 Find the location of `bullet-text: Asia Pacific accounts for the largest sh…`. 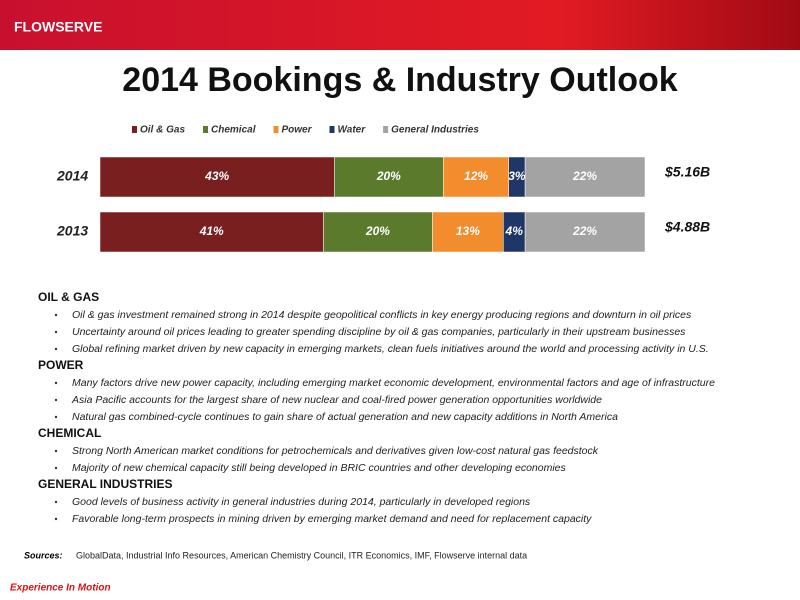

bullet-text: Asia Pacific accounts for the largest sh… is located at coordinates (336, 400).